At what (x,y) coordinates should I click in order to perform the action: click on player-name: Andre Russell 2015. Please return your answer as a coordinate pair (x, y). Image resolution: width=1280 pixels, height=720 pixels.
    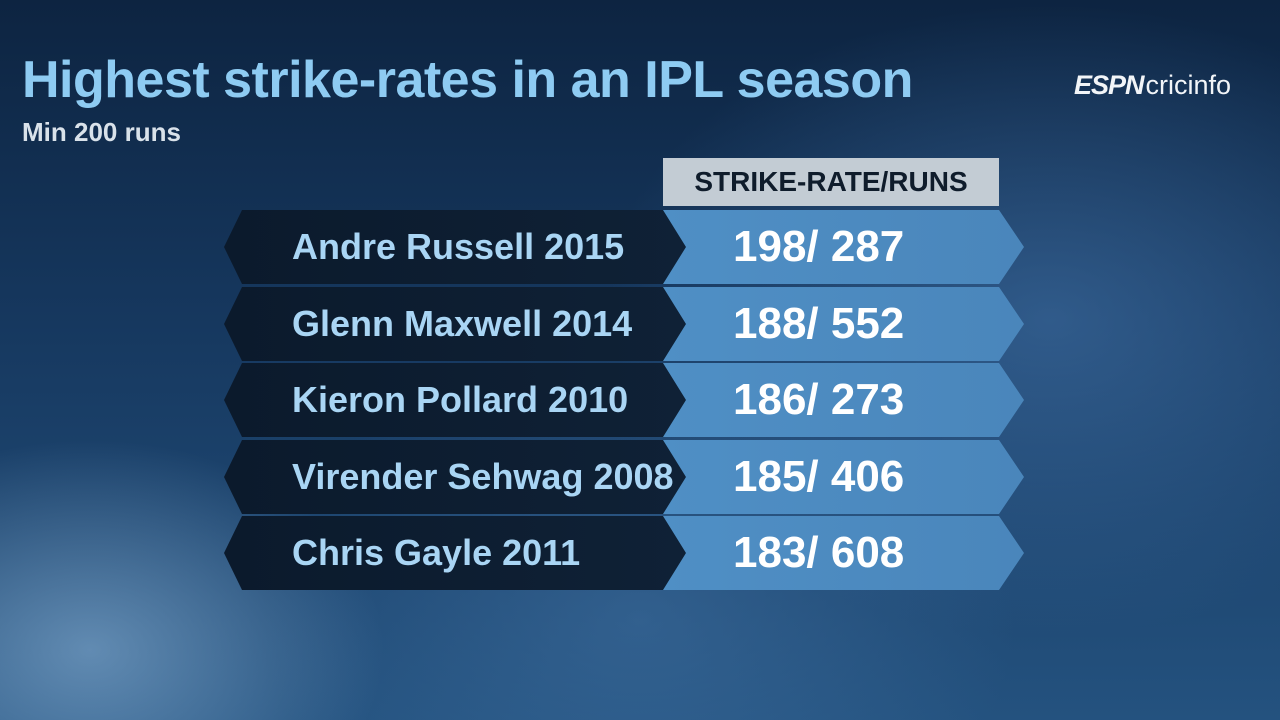
    Looking at the image, I should click on (458, 246).